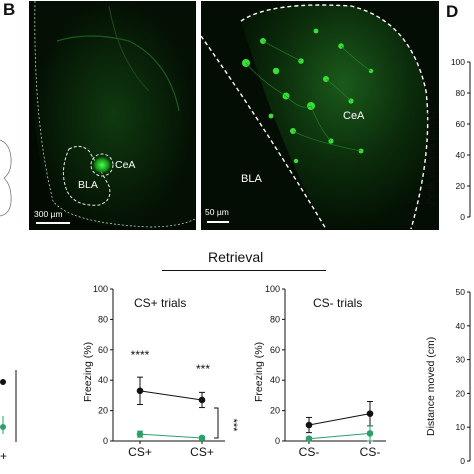 The height and width of the screenshot is (474, 474). I want to click on chart-peak-velocity: 0 20 40 60 80 100, so click(461, 139).